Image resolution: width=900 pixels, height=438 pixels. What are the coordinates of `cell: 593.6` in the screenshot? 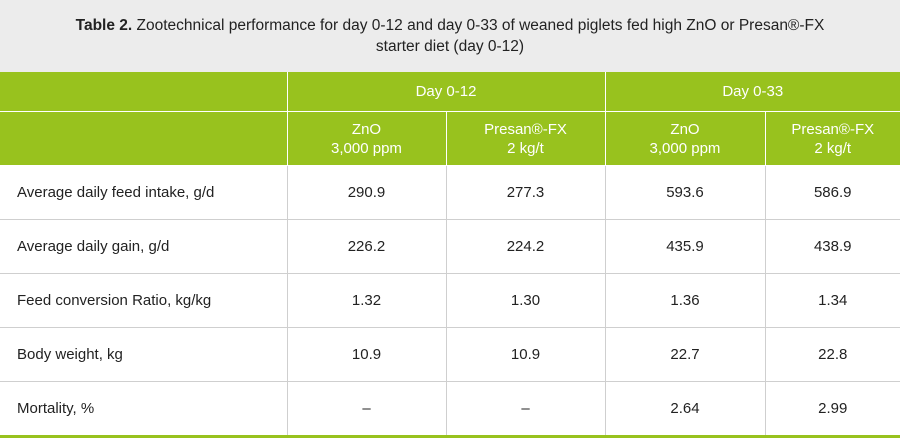 It's located at (684, 192).